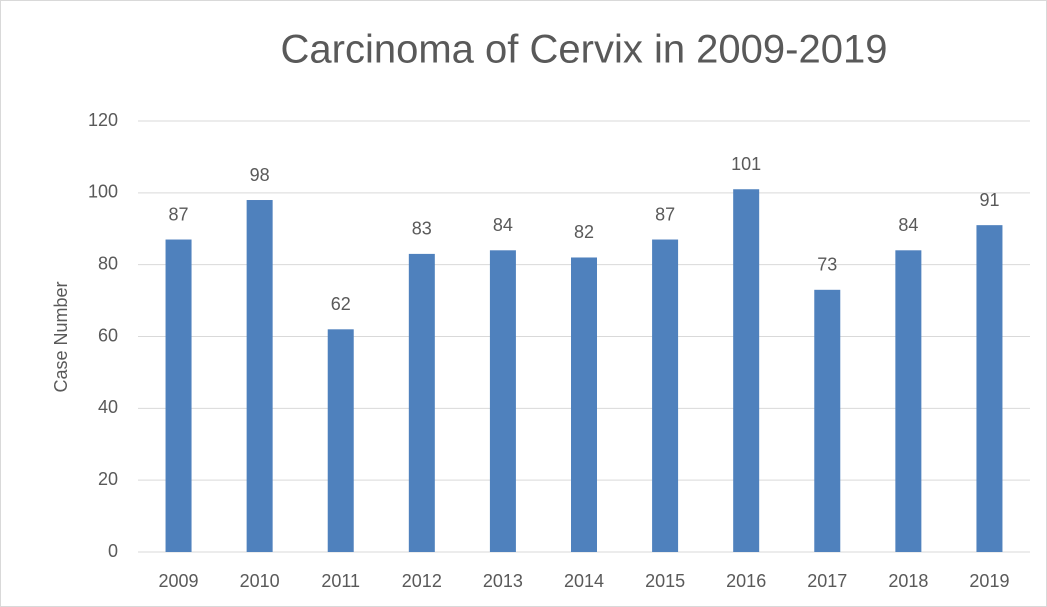 The height and width of the screenshot is (607, 1047). I want to click on y-tick-label: 100, so click(103, 192).